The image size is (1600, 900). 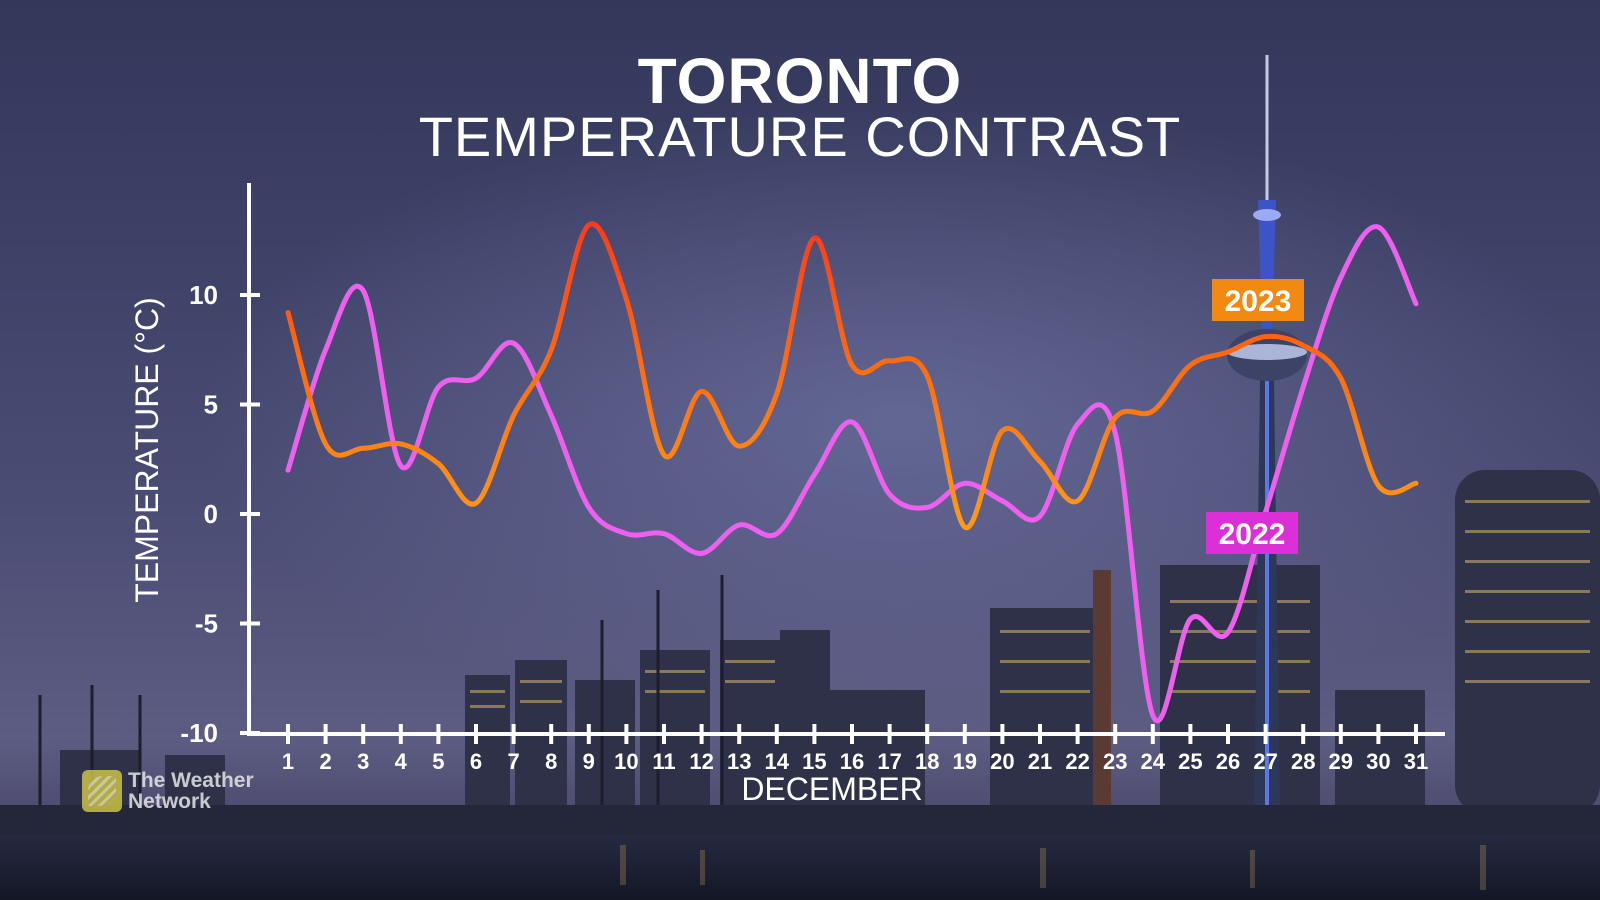 What do you see at coordinates (1228, 761) in the screenshot?
I see `x-tick-label: 26` at bounding box center [1228, 761].